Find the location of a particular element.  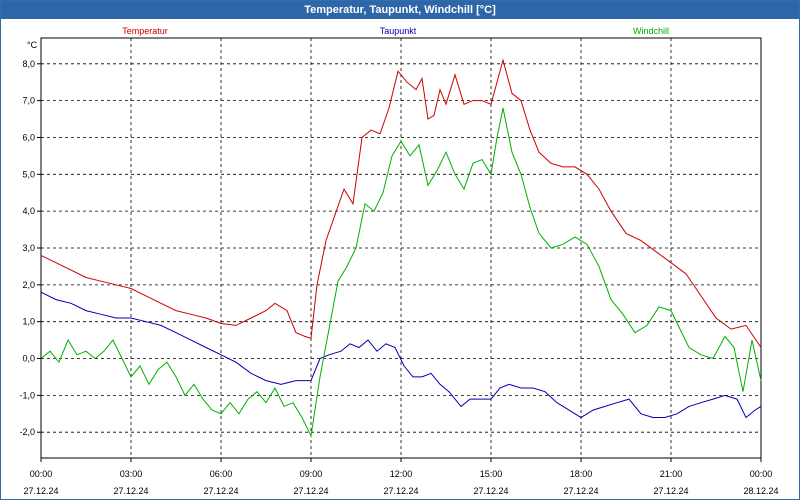

x-tick-time-label: 03:00 is located at coordinates (131, 474).